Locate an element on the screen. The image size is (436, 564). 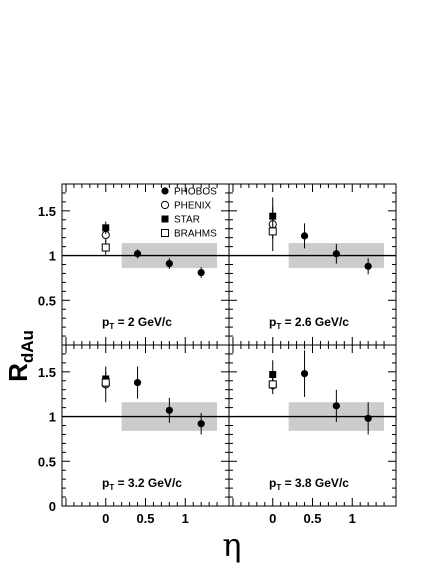
legend-entry-phobos: PHOBOS is located at coordinates (189, 192).